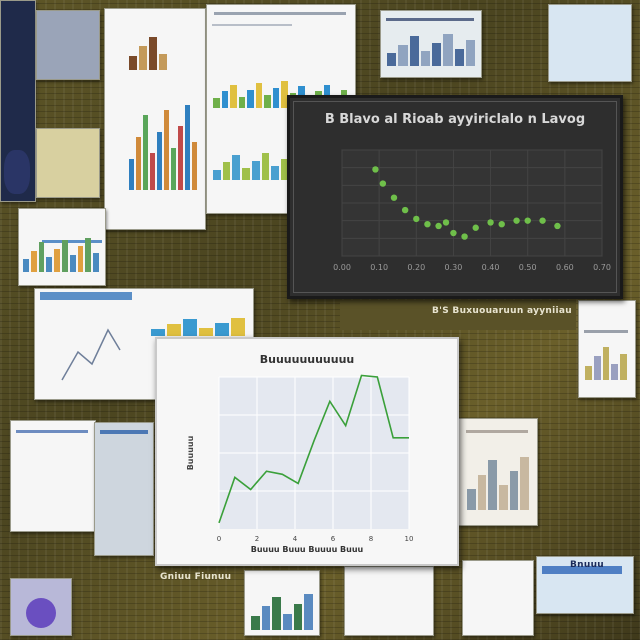 The height and width of the screenshot is (640, 640). I want to click on x-tick-label: 6, so click(333, 539).